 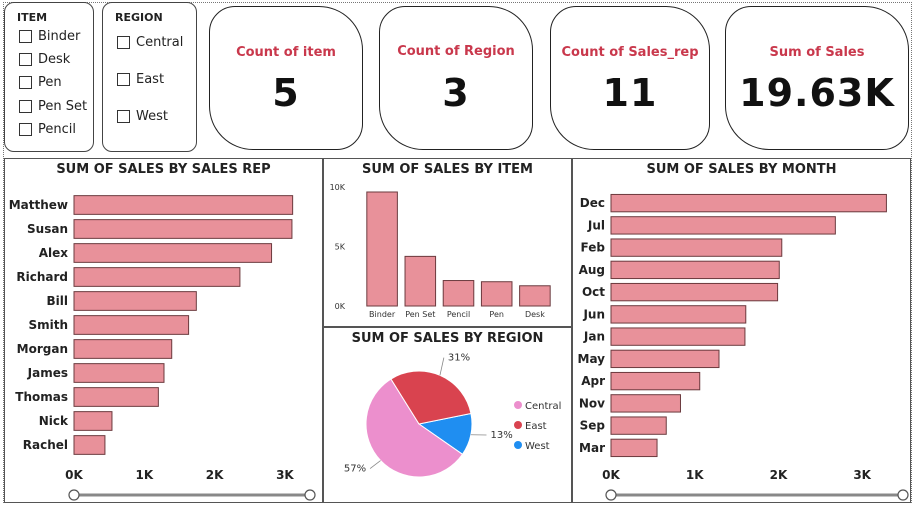 I want to click on region-pie-chart: 13% 57% 31% Central East West, so click(x=452, y=415).